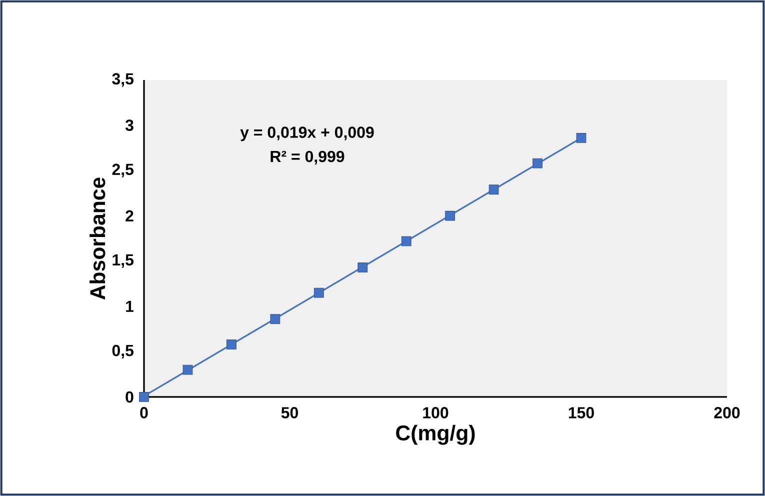 This screenshot has height=496, width=765. Describe the element at coordinates (435, 412) in the screenshot. I see `x-tick-label: 100` at that location.